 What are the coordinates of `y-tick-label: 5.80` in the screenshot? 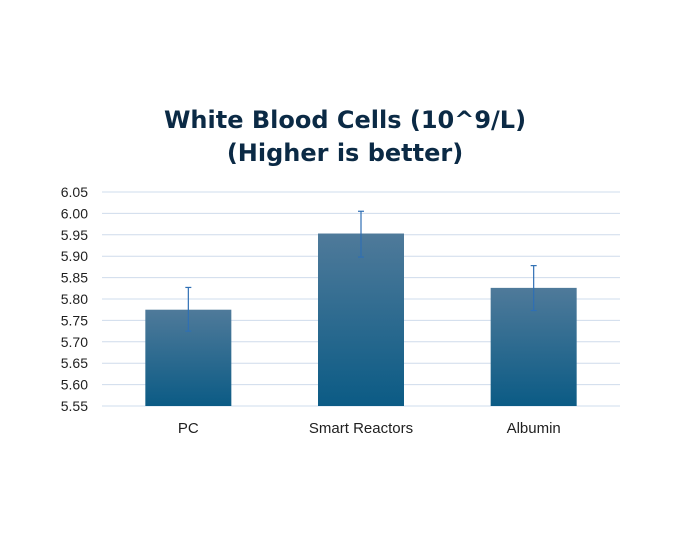 It's located at (74, 299).